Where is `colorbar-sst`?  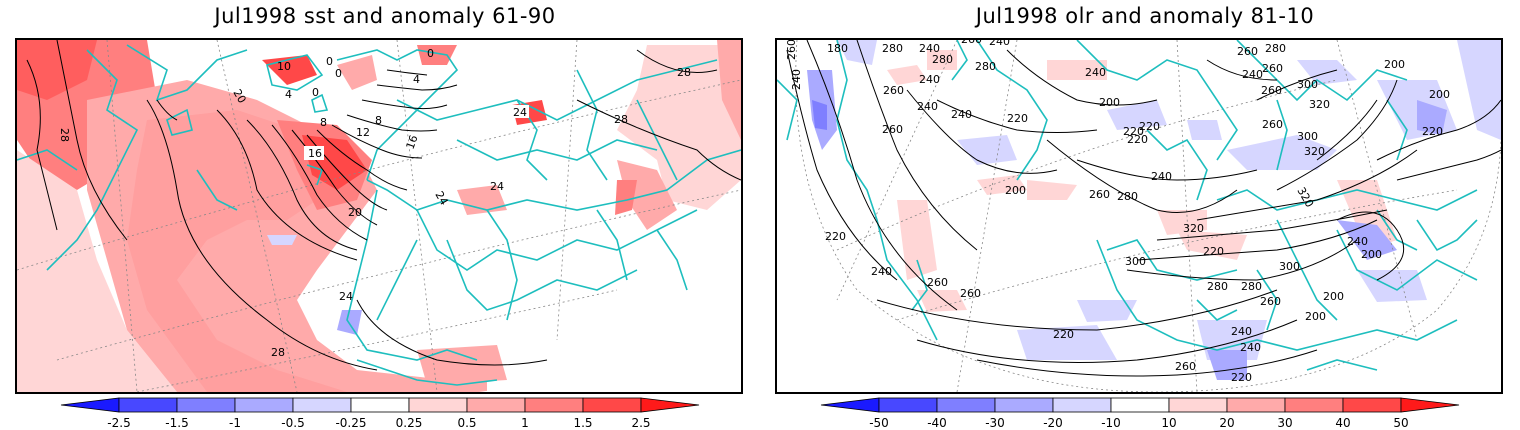
colorbar-sst is located at coordinates (380, 405).